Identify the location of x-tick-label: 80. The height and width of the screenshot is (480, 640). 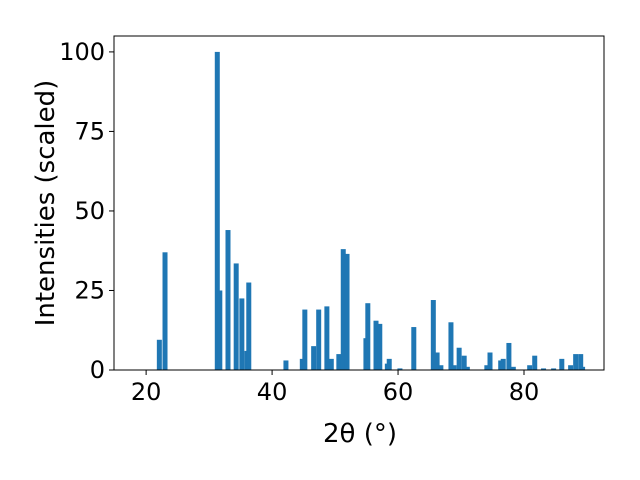
(524, 392).